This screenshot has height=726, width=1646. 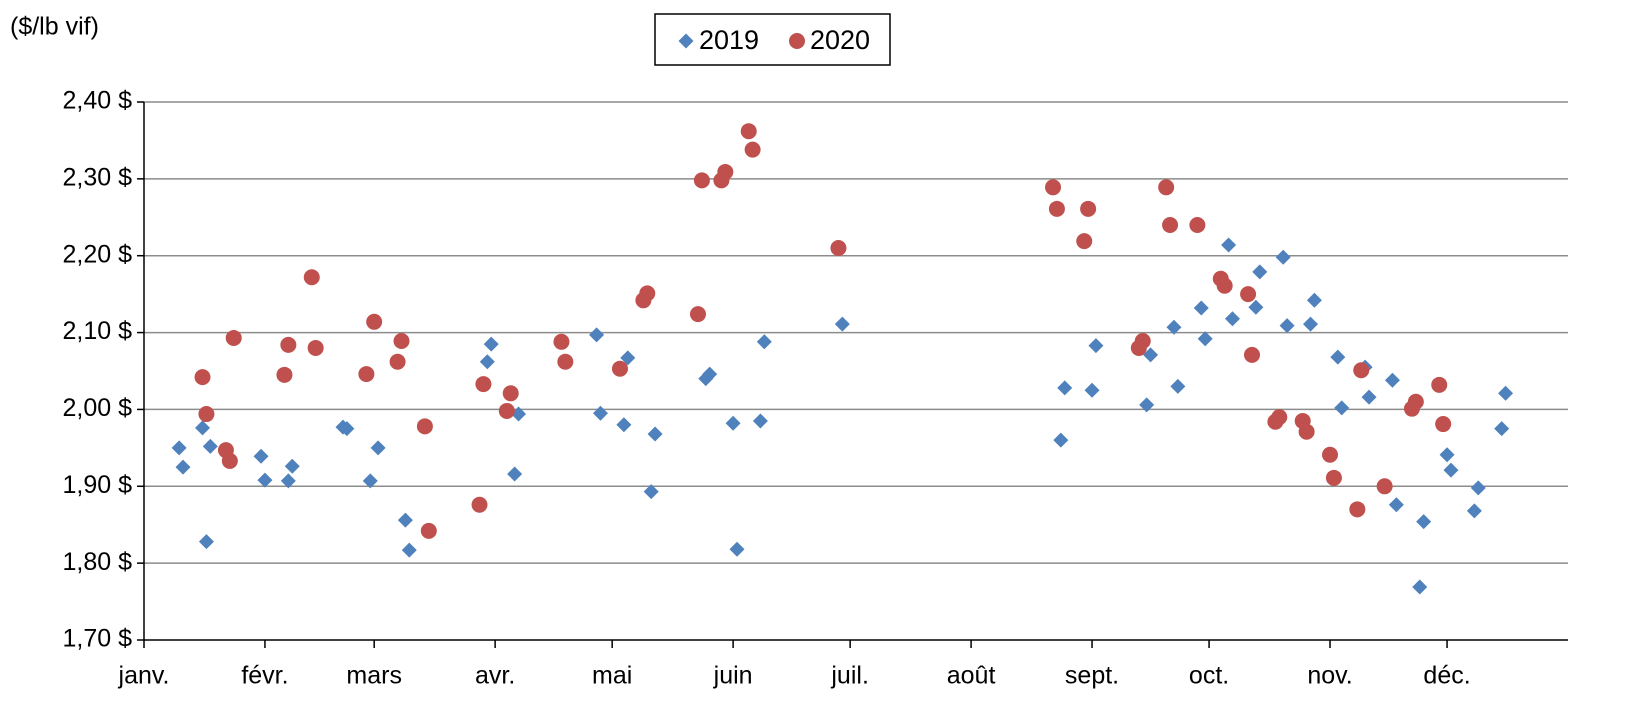 What do you see at coordinates (97, 101) in the screenshot?
I see `y-tick-label: 2,40 $` at bounding box center [97, 101].